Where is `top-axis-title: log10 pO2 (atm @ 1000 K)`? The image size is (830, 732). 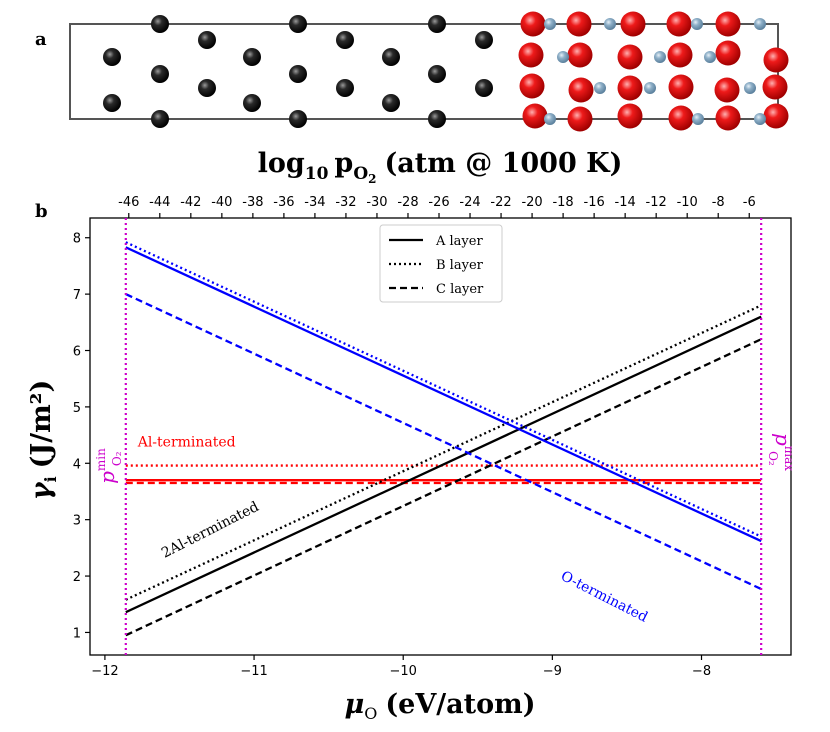 top-axis-title: log10 pO2 (atm @ 1000 K) is located at coordinates (440, 167).